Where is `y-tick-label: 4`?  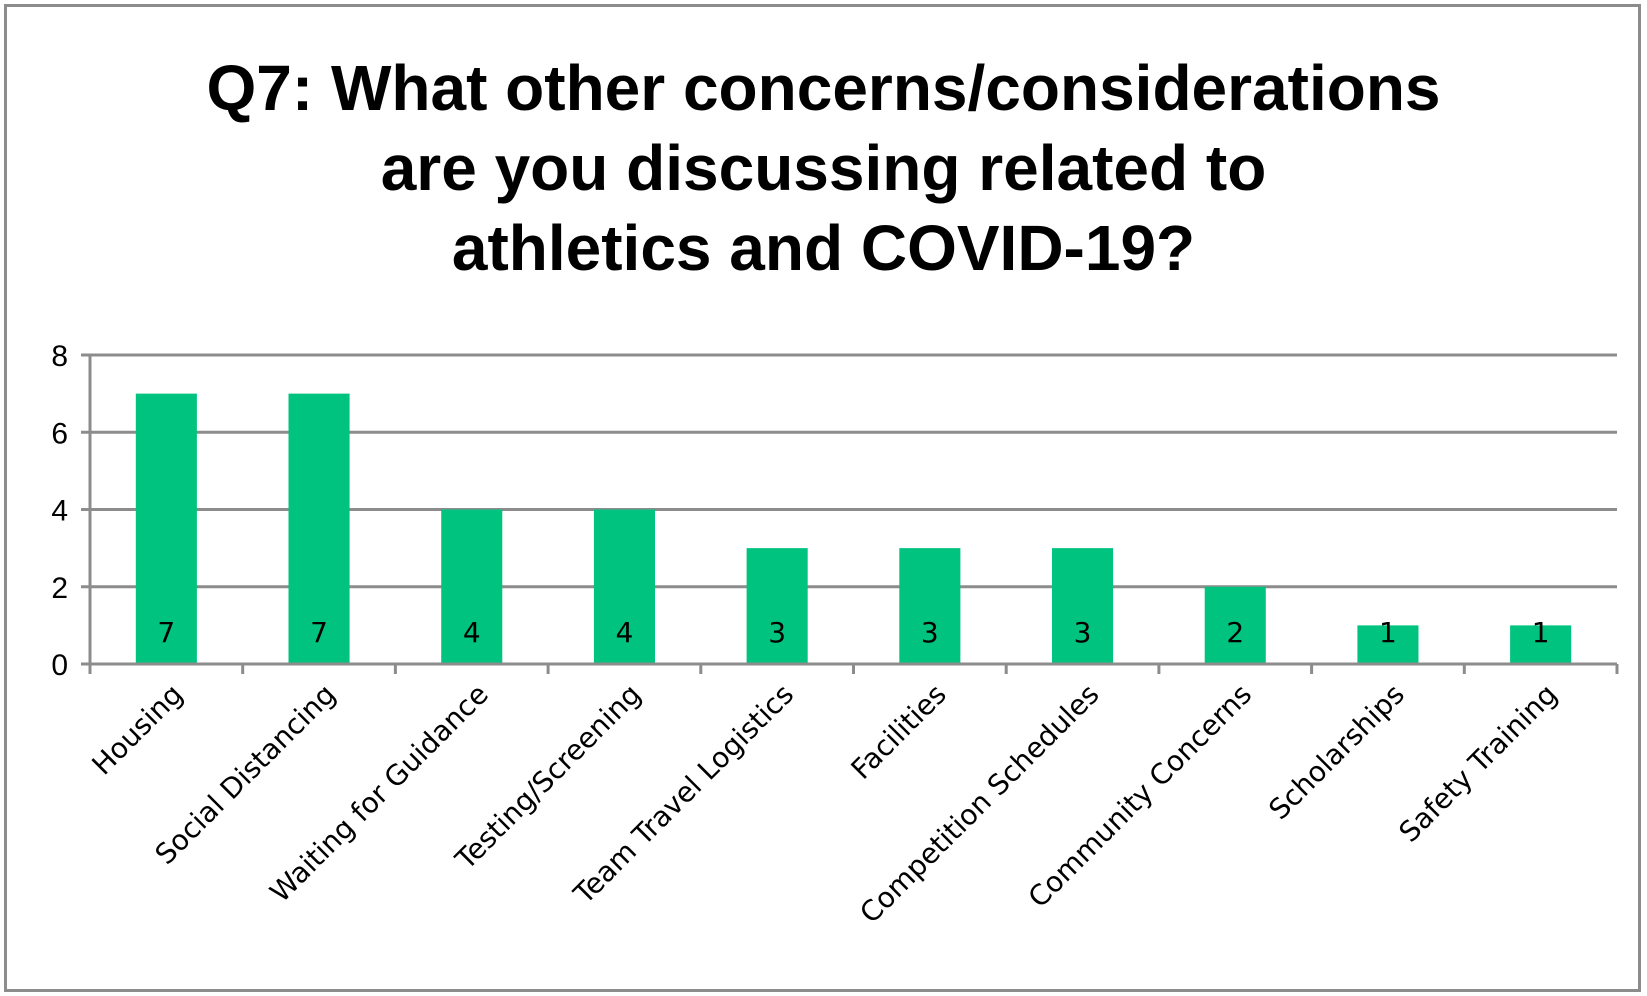 y-tick-label: 4 is located at coordinates (59, 511).